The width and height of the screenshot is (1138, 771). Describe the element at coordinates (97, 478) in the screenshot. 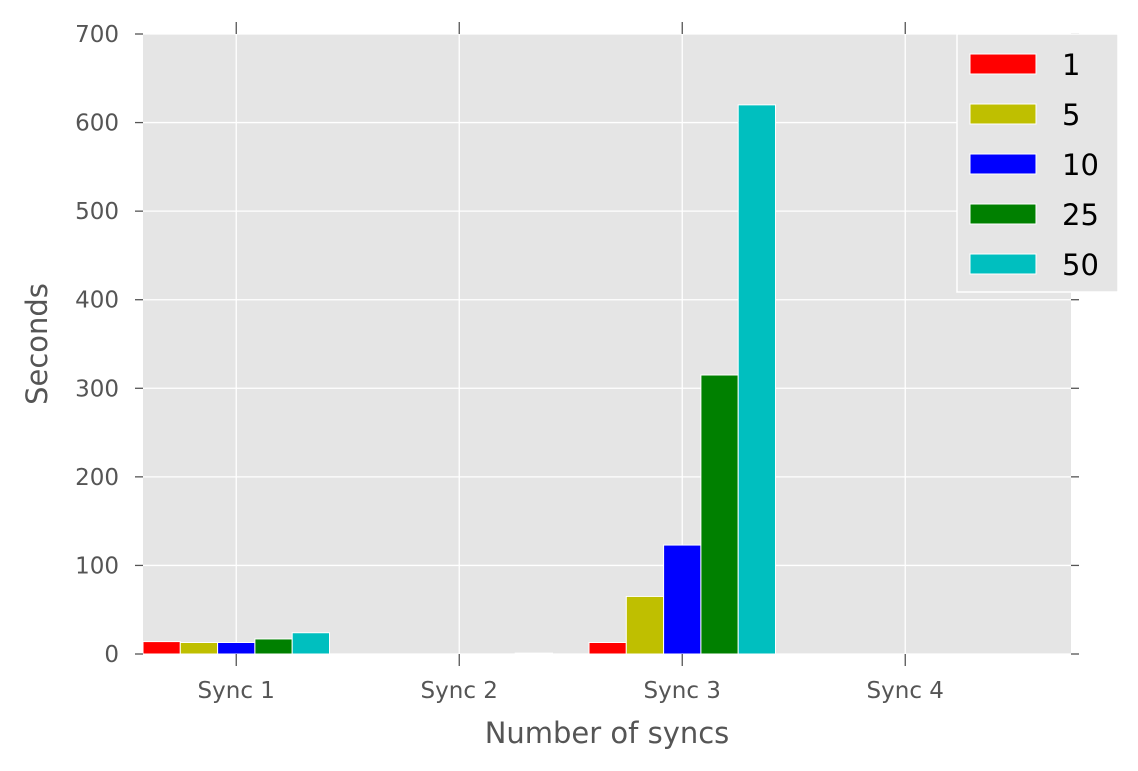

I see `y-tick-label: 200` at that location.